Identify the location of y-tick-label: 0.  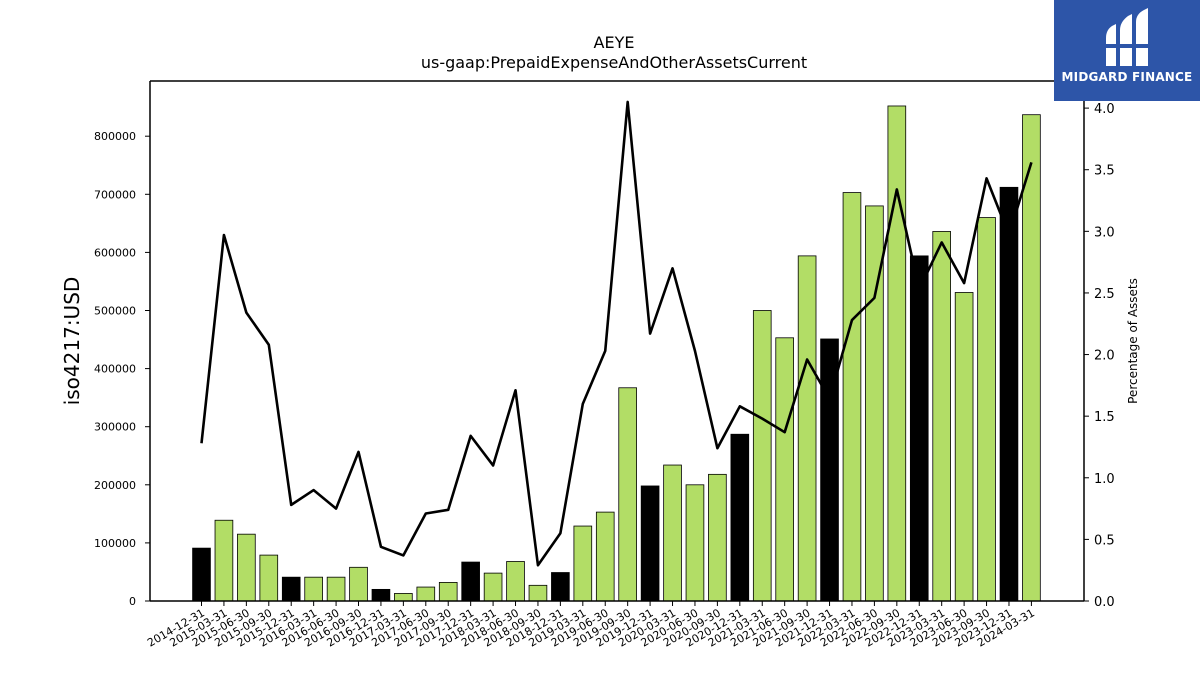
(132, 601).